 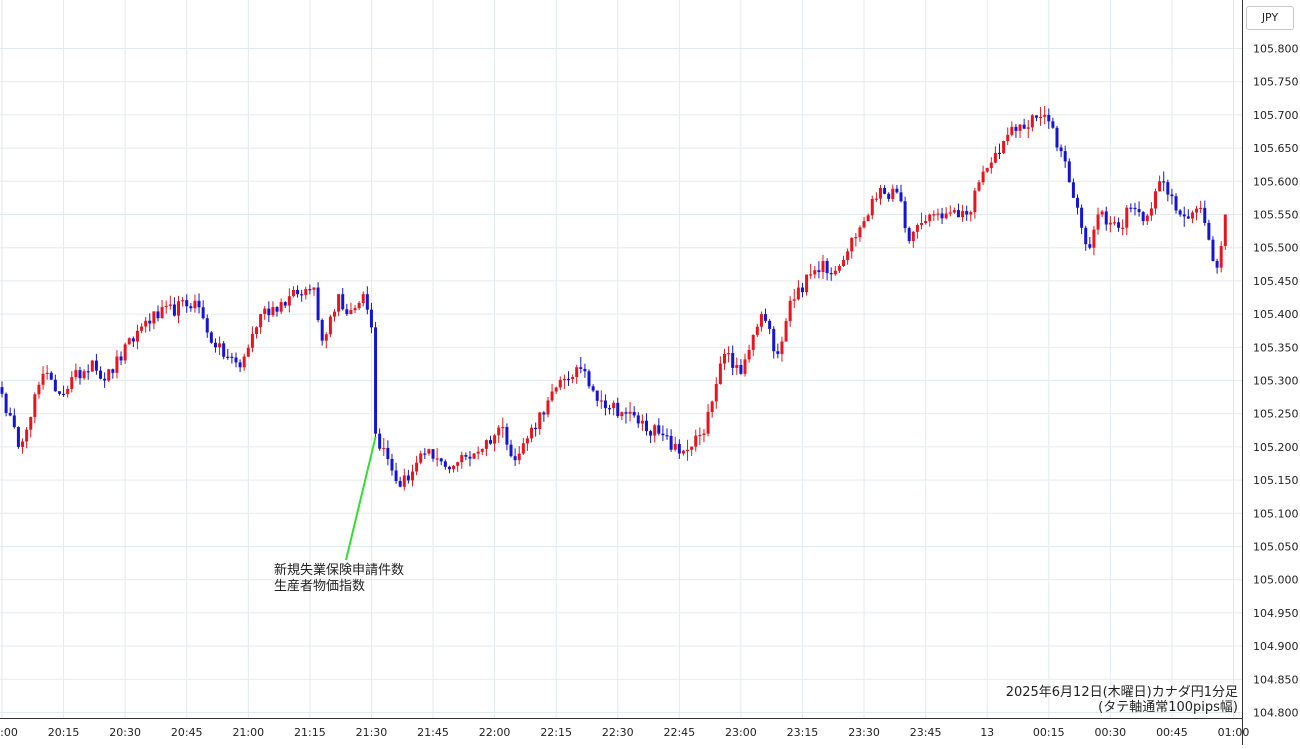 I want to click on x-tick-label: 13, so click(x=987, y=732).